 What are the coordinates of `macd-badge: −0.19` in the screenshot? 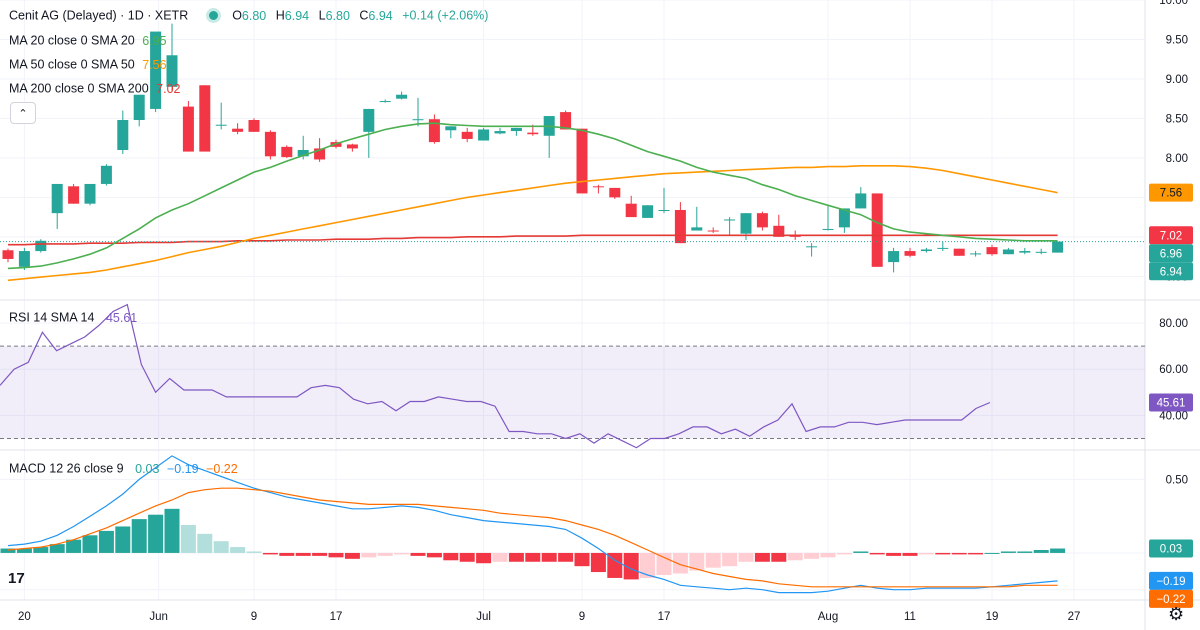 It's located at (1171, 580).